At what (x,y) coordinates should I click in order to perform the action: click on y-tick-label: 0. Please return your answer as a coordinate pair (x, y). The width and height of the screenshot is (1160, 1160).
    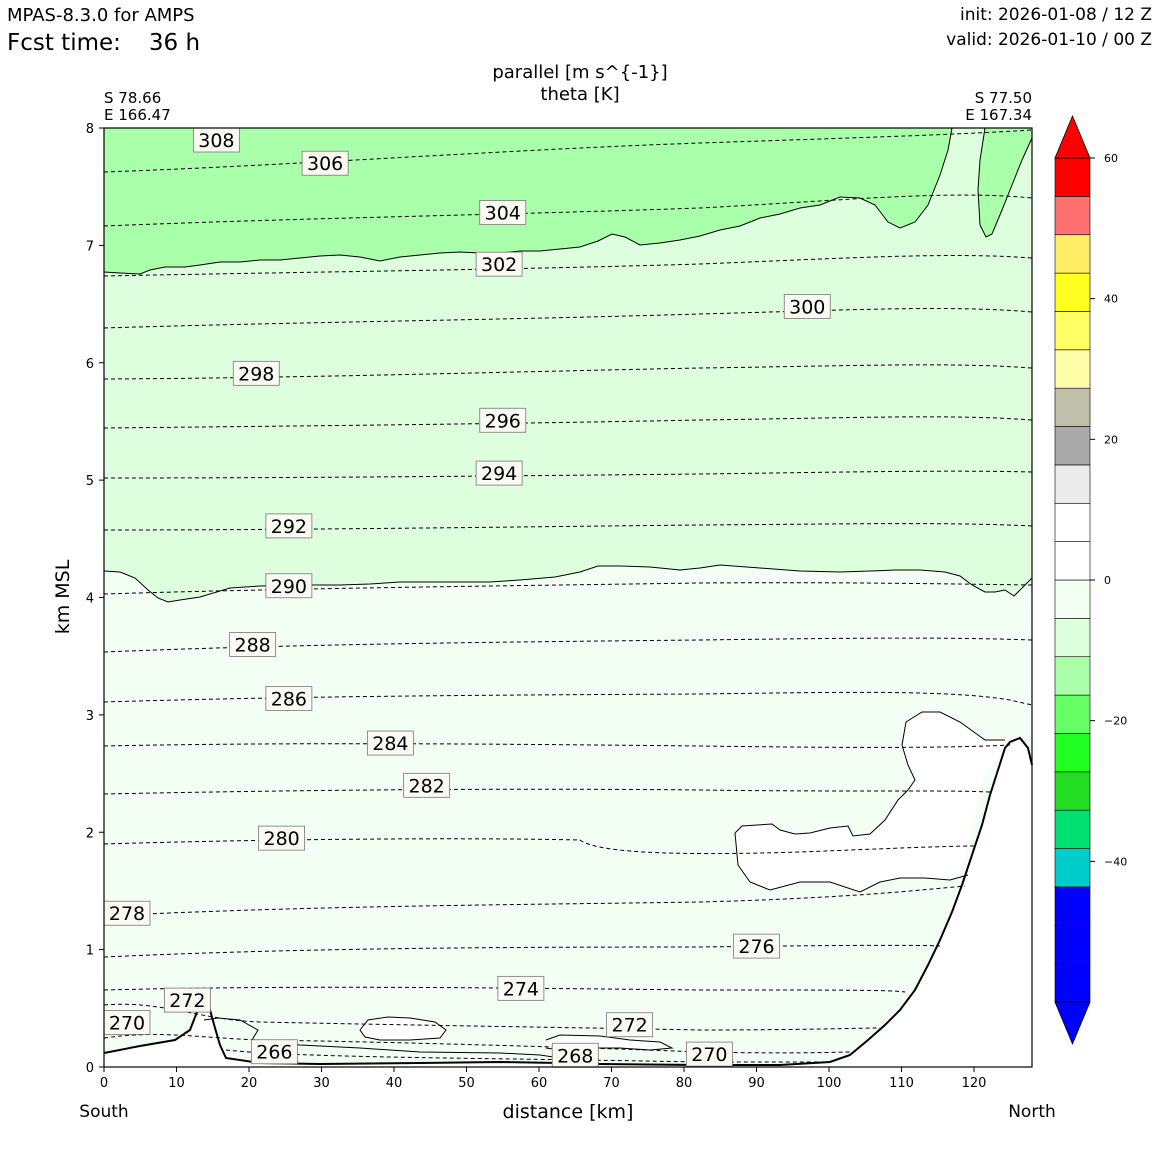
    Looking at the image, I should click on (90, 1068).